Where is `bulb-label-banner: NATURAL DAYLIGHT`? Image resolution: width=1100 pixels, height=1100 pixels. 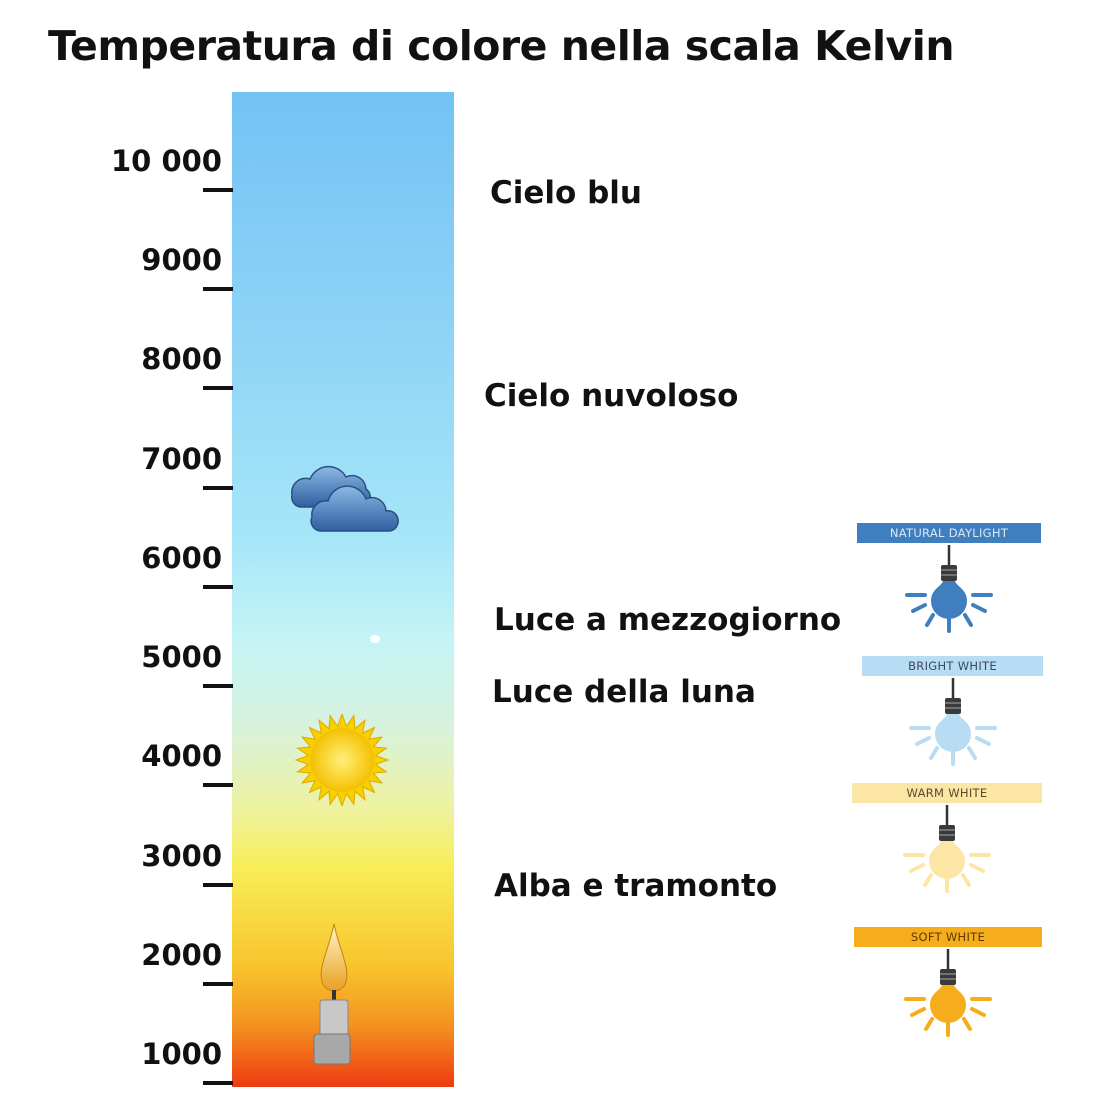
bulb-label-banner: NATURAL DAYLIGHT is located at coordinates (949, 533).